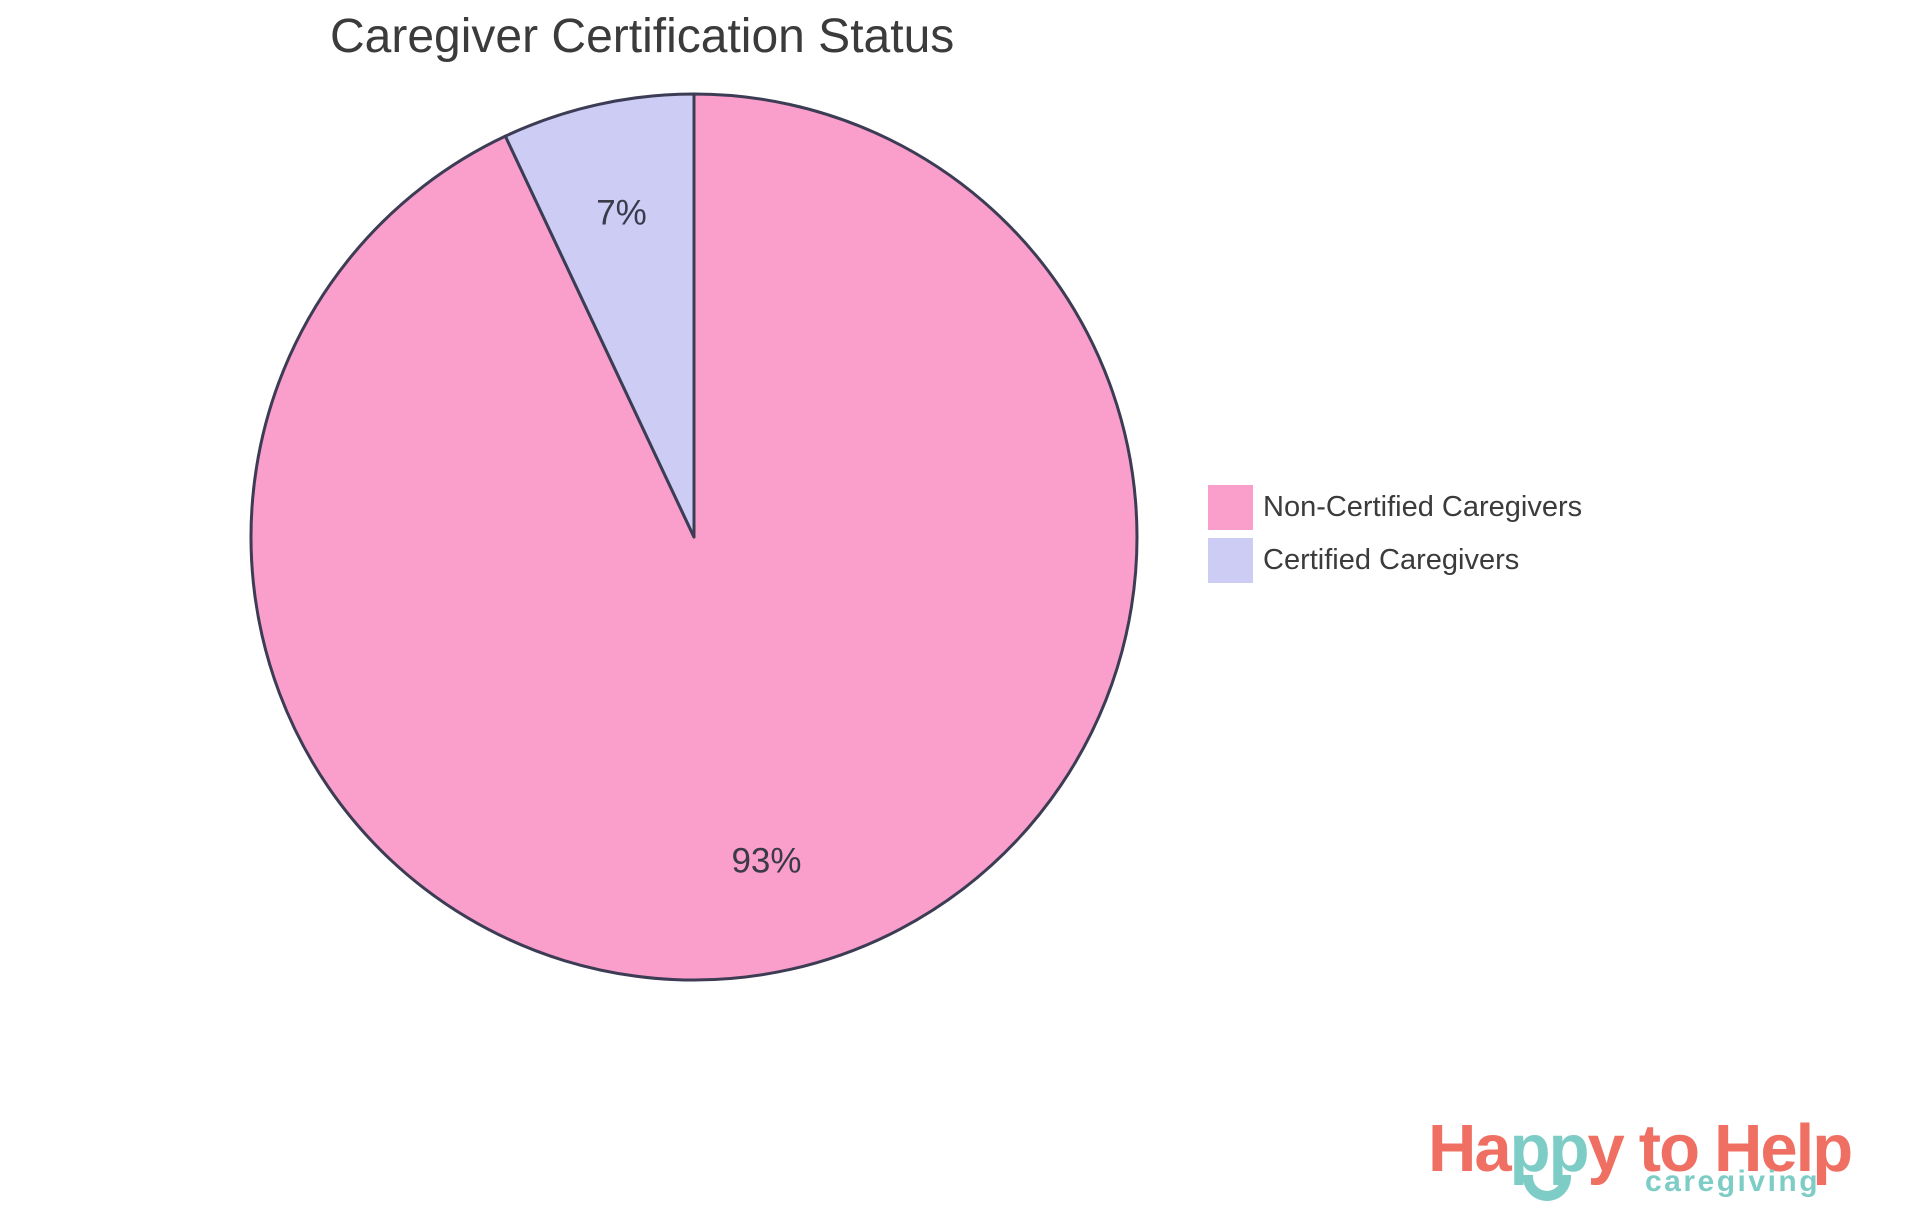 This screenshot has height=1215, width=1920. What do you see at coordinates (1230, 507) in the screenshot?
I see `legend-swatch-non-certified` at bounding box center [1230, 507].